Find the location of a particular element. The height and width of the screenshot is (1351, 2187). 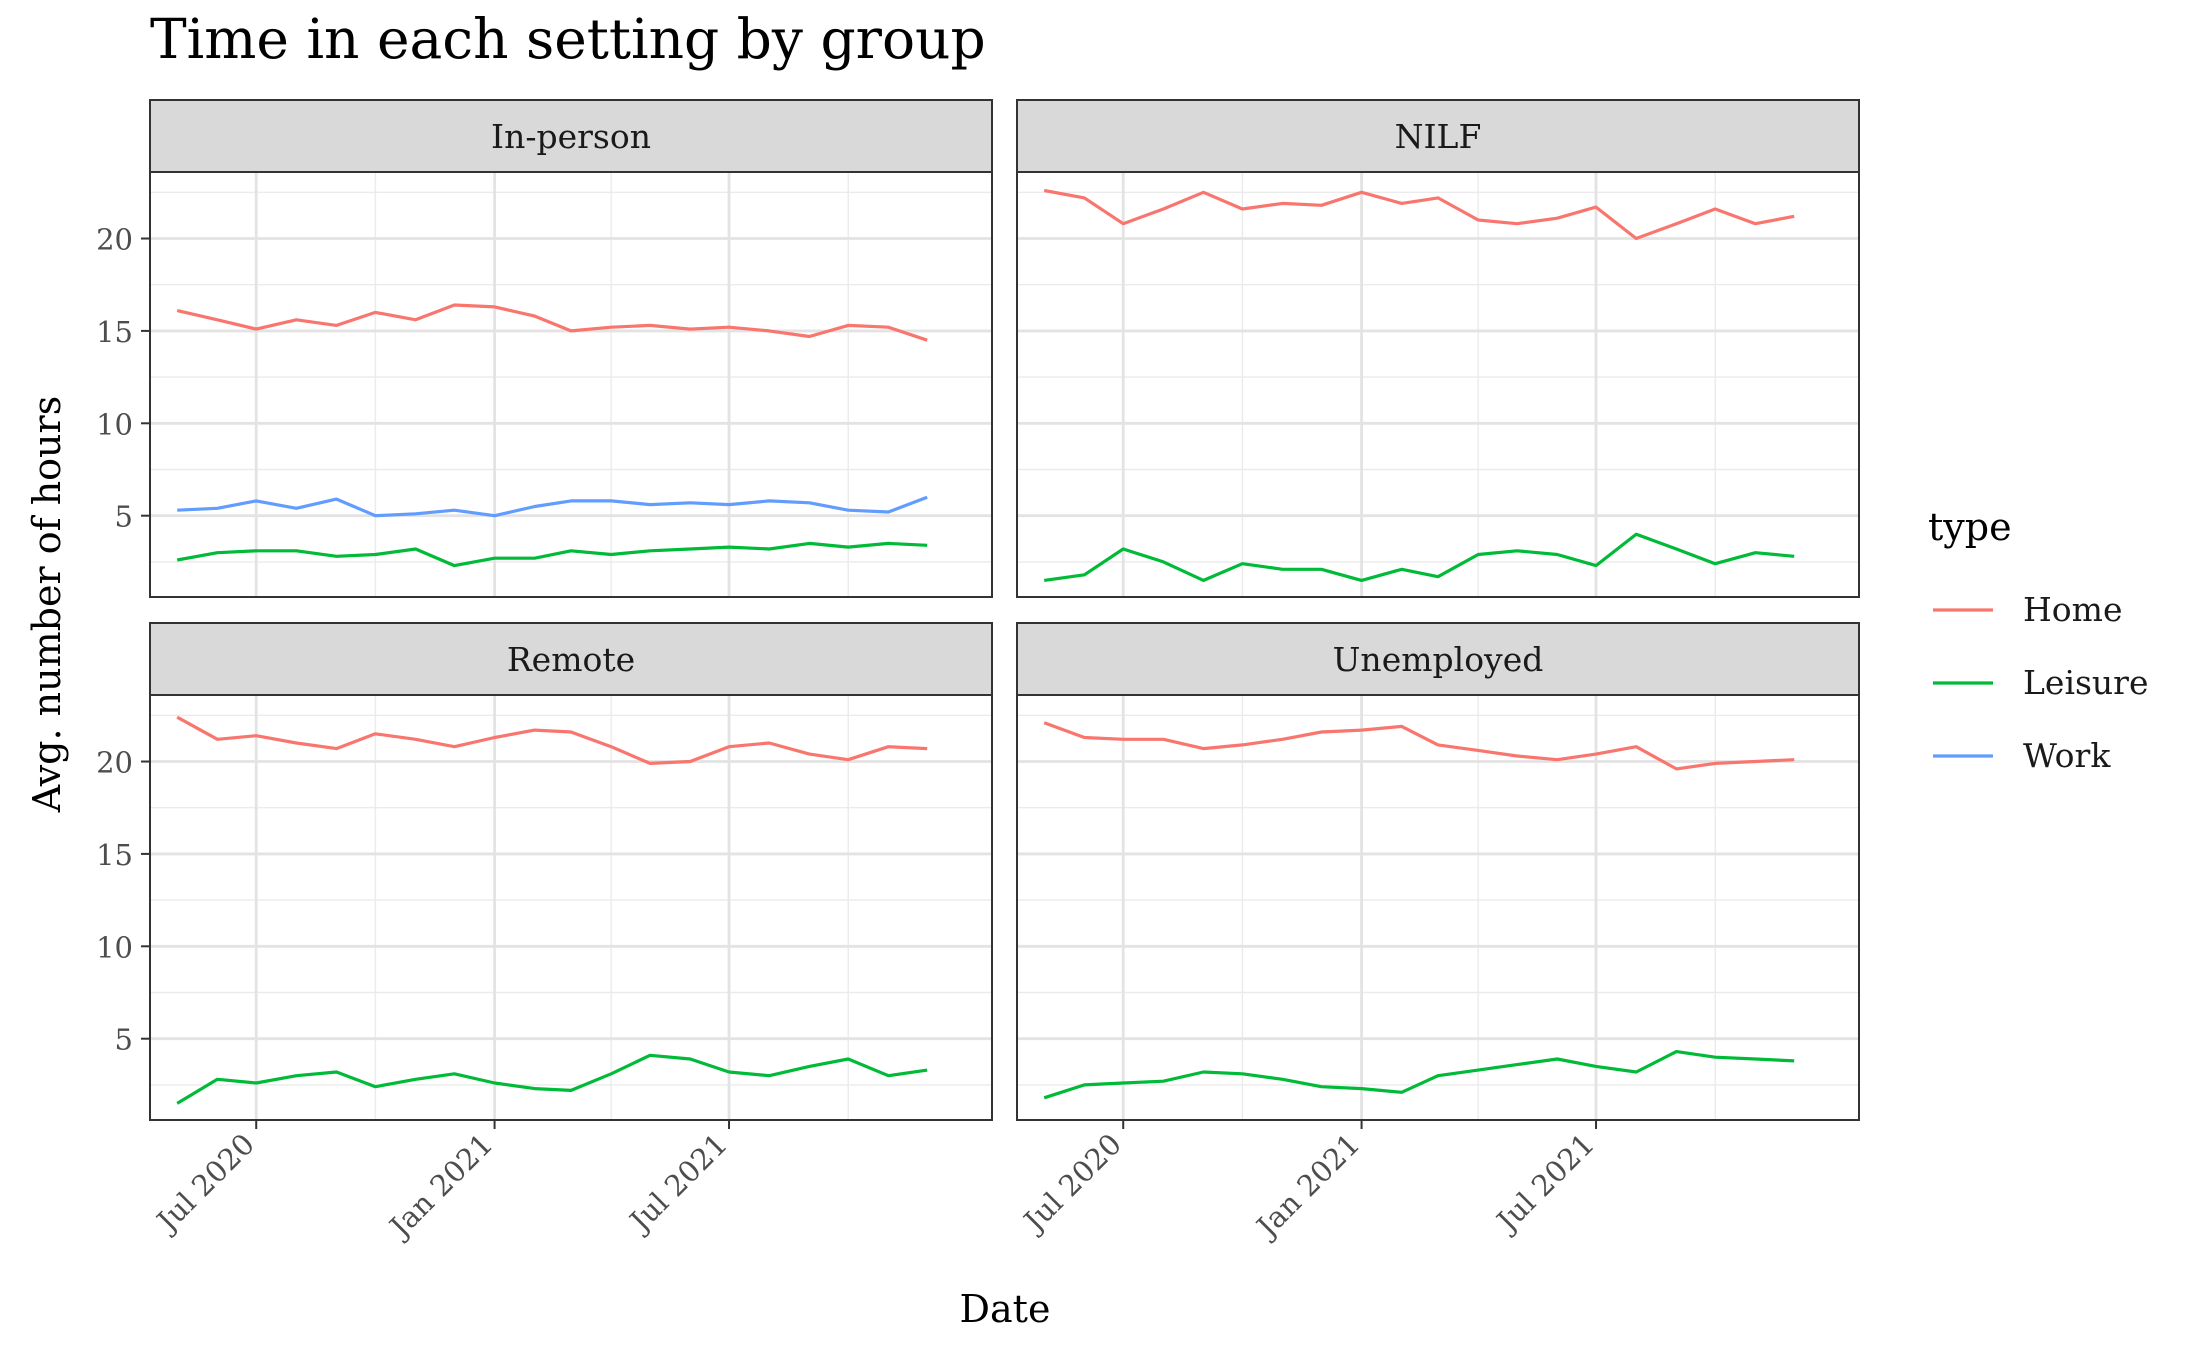

x-axis-title: Date is located at coordinates (1005, 1309).